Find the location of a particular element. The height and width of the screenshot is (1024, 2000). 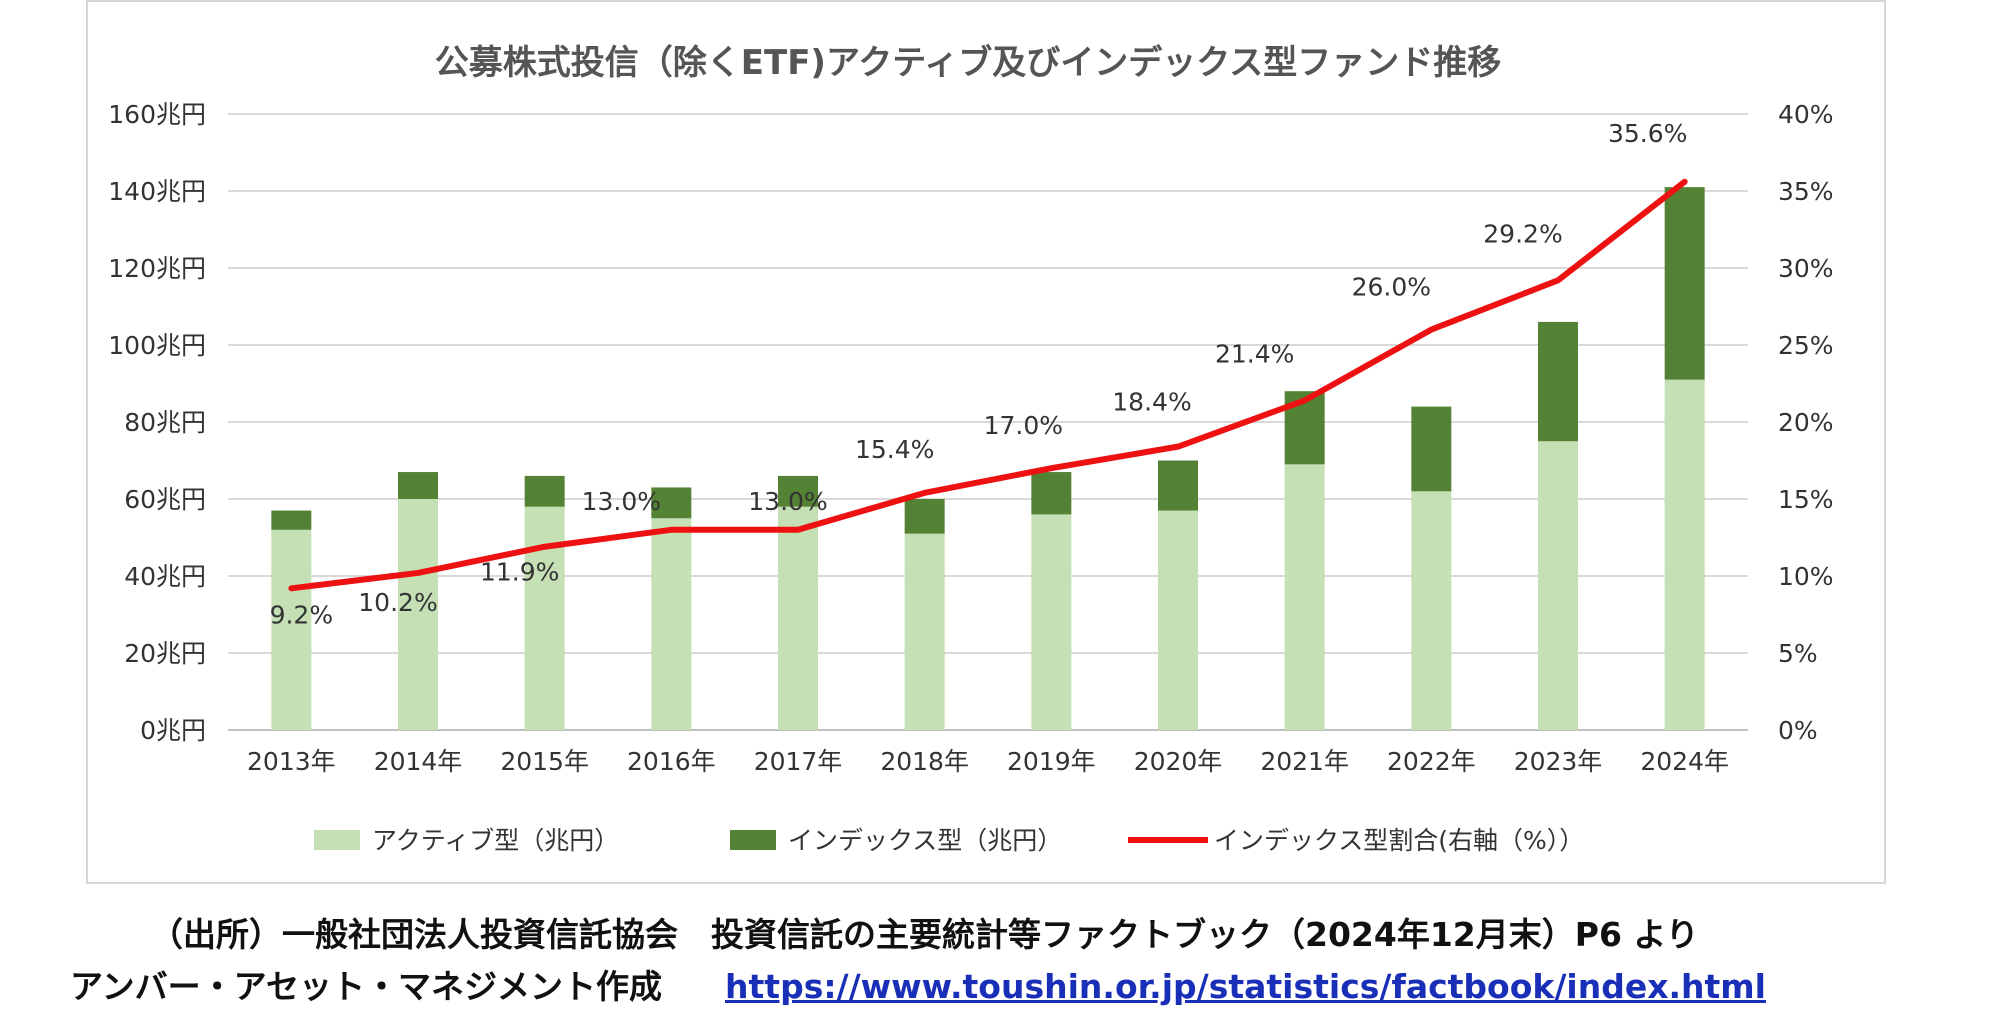

ratio-data-label: 26.0% is located at coordinates (1391, 287).